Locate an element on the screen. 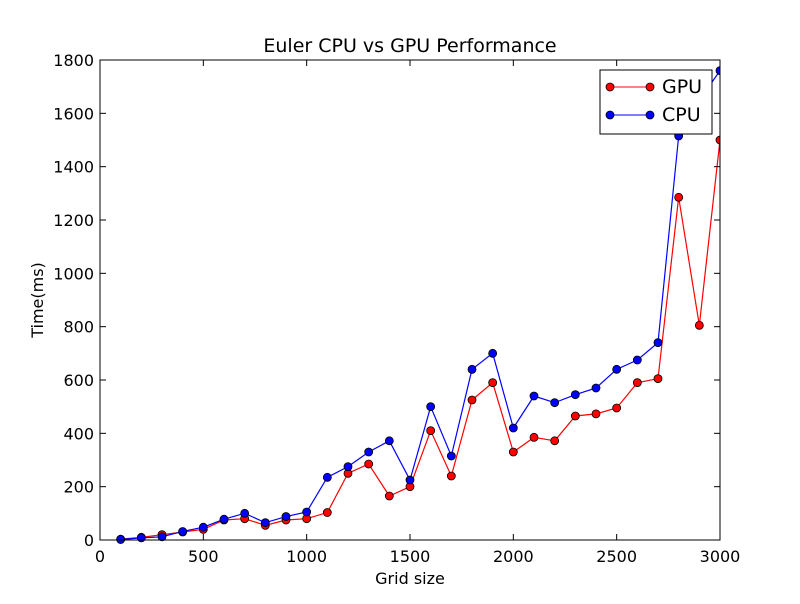 The image size is (800, 604). y-tick-label: 400 is located at coordinates (78, 433).